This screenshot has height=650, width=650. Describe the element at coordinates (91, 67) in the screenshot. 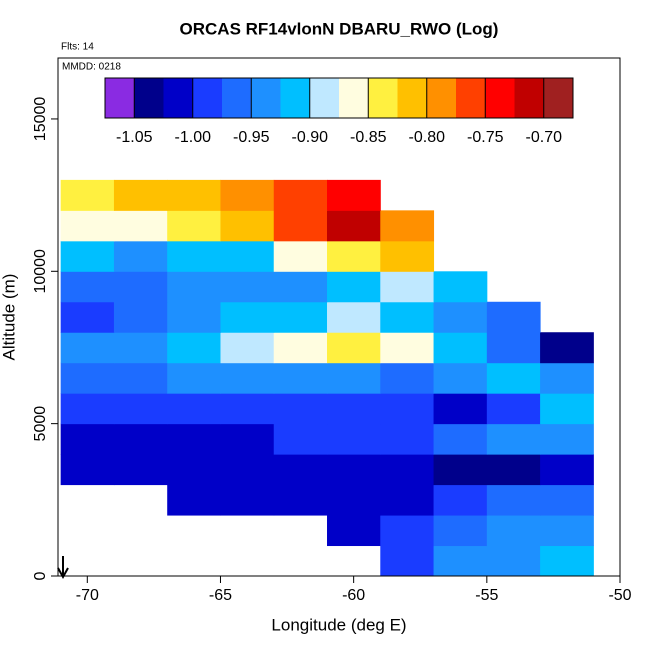

I see `annotation: MMDD: 0218` at that location.